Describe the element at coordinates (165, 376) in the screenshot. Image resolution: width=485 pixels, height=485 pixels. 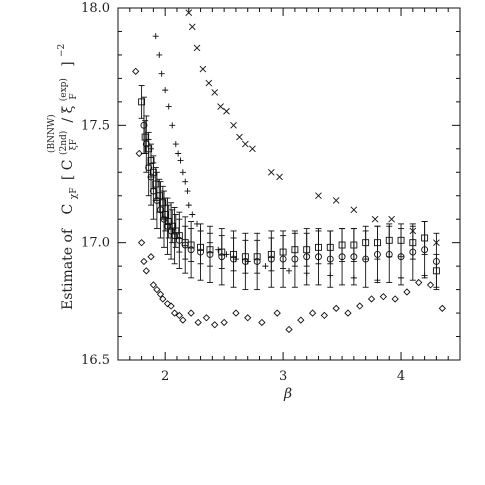
I see `x-tick-label: 2` at that location.